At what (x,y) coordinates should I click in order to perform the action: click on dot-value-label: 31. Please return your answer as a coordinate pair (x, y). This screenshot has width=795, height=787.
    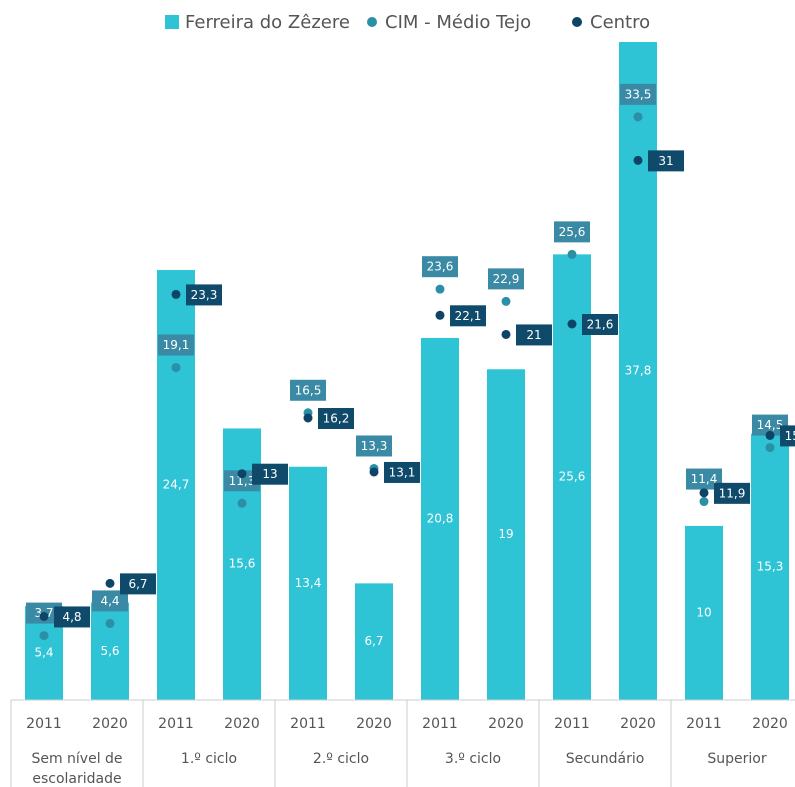
    Looking at the image, I should click on (665, 161).